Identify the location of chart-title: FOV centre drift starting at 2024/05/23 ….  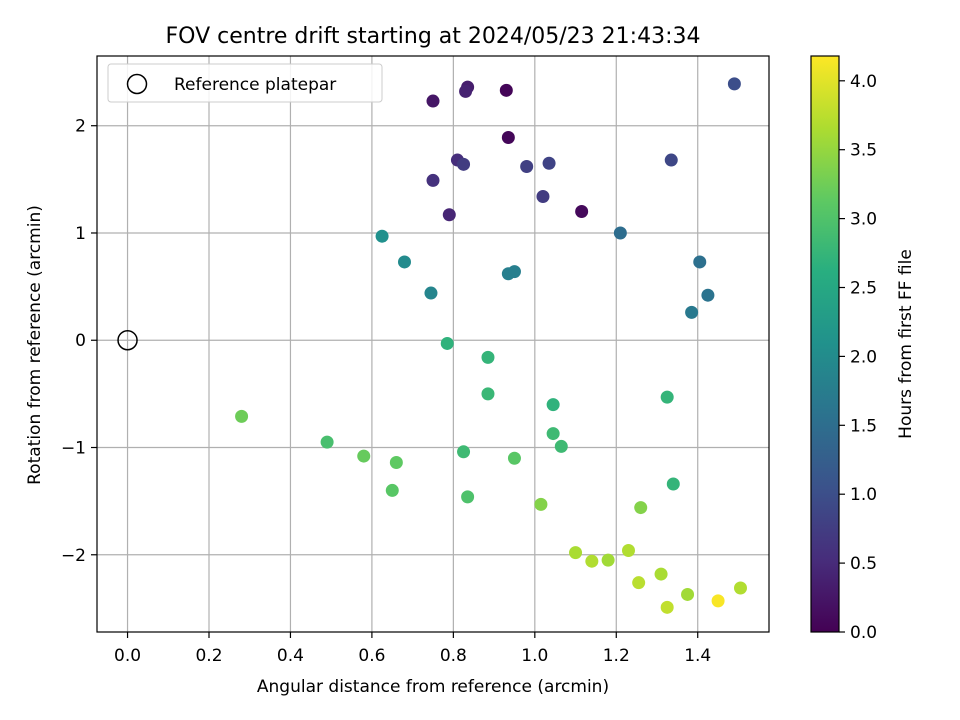
(433, 36).